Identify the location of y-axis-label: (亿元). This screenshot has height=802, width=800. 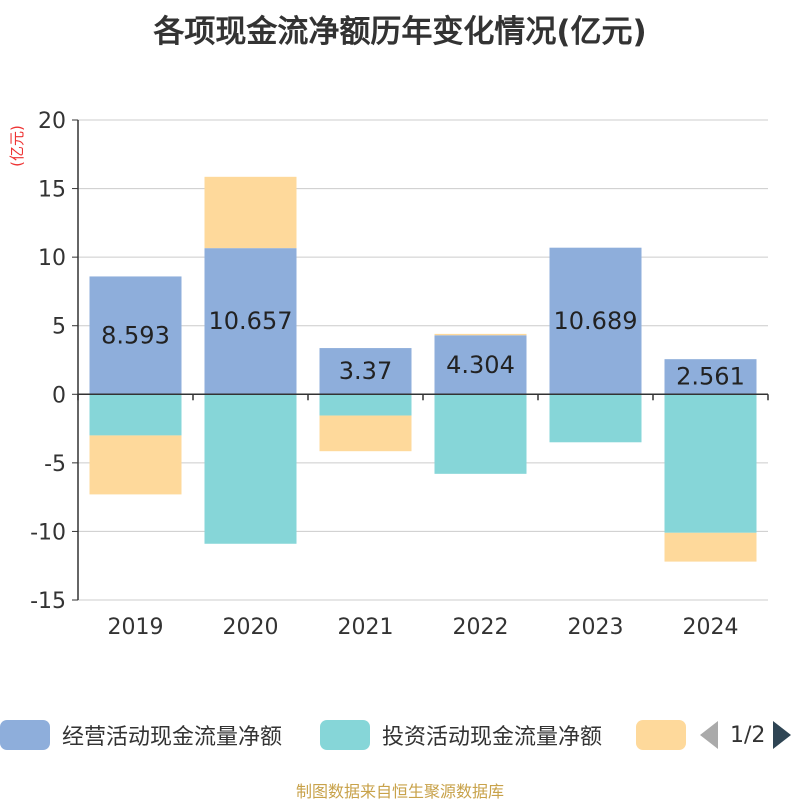
(17, 146).